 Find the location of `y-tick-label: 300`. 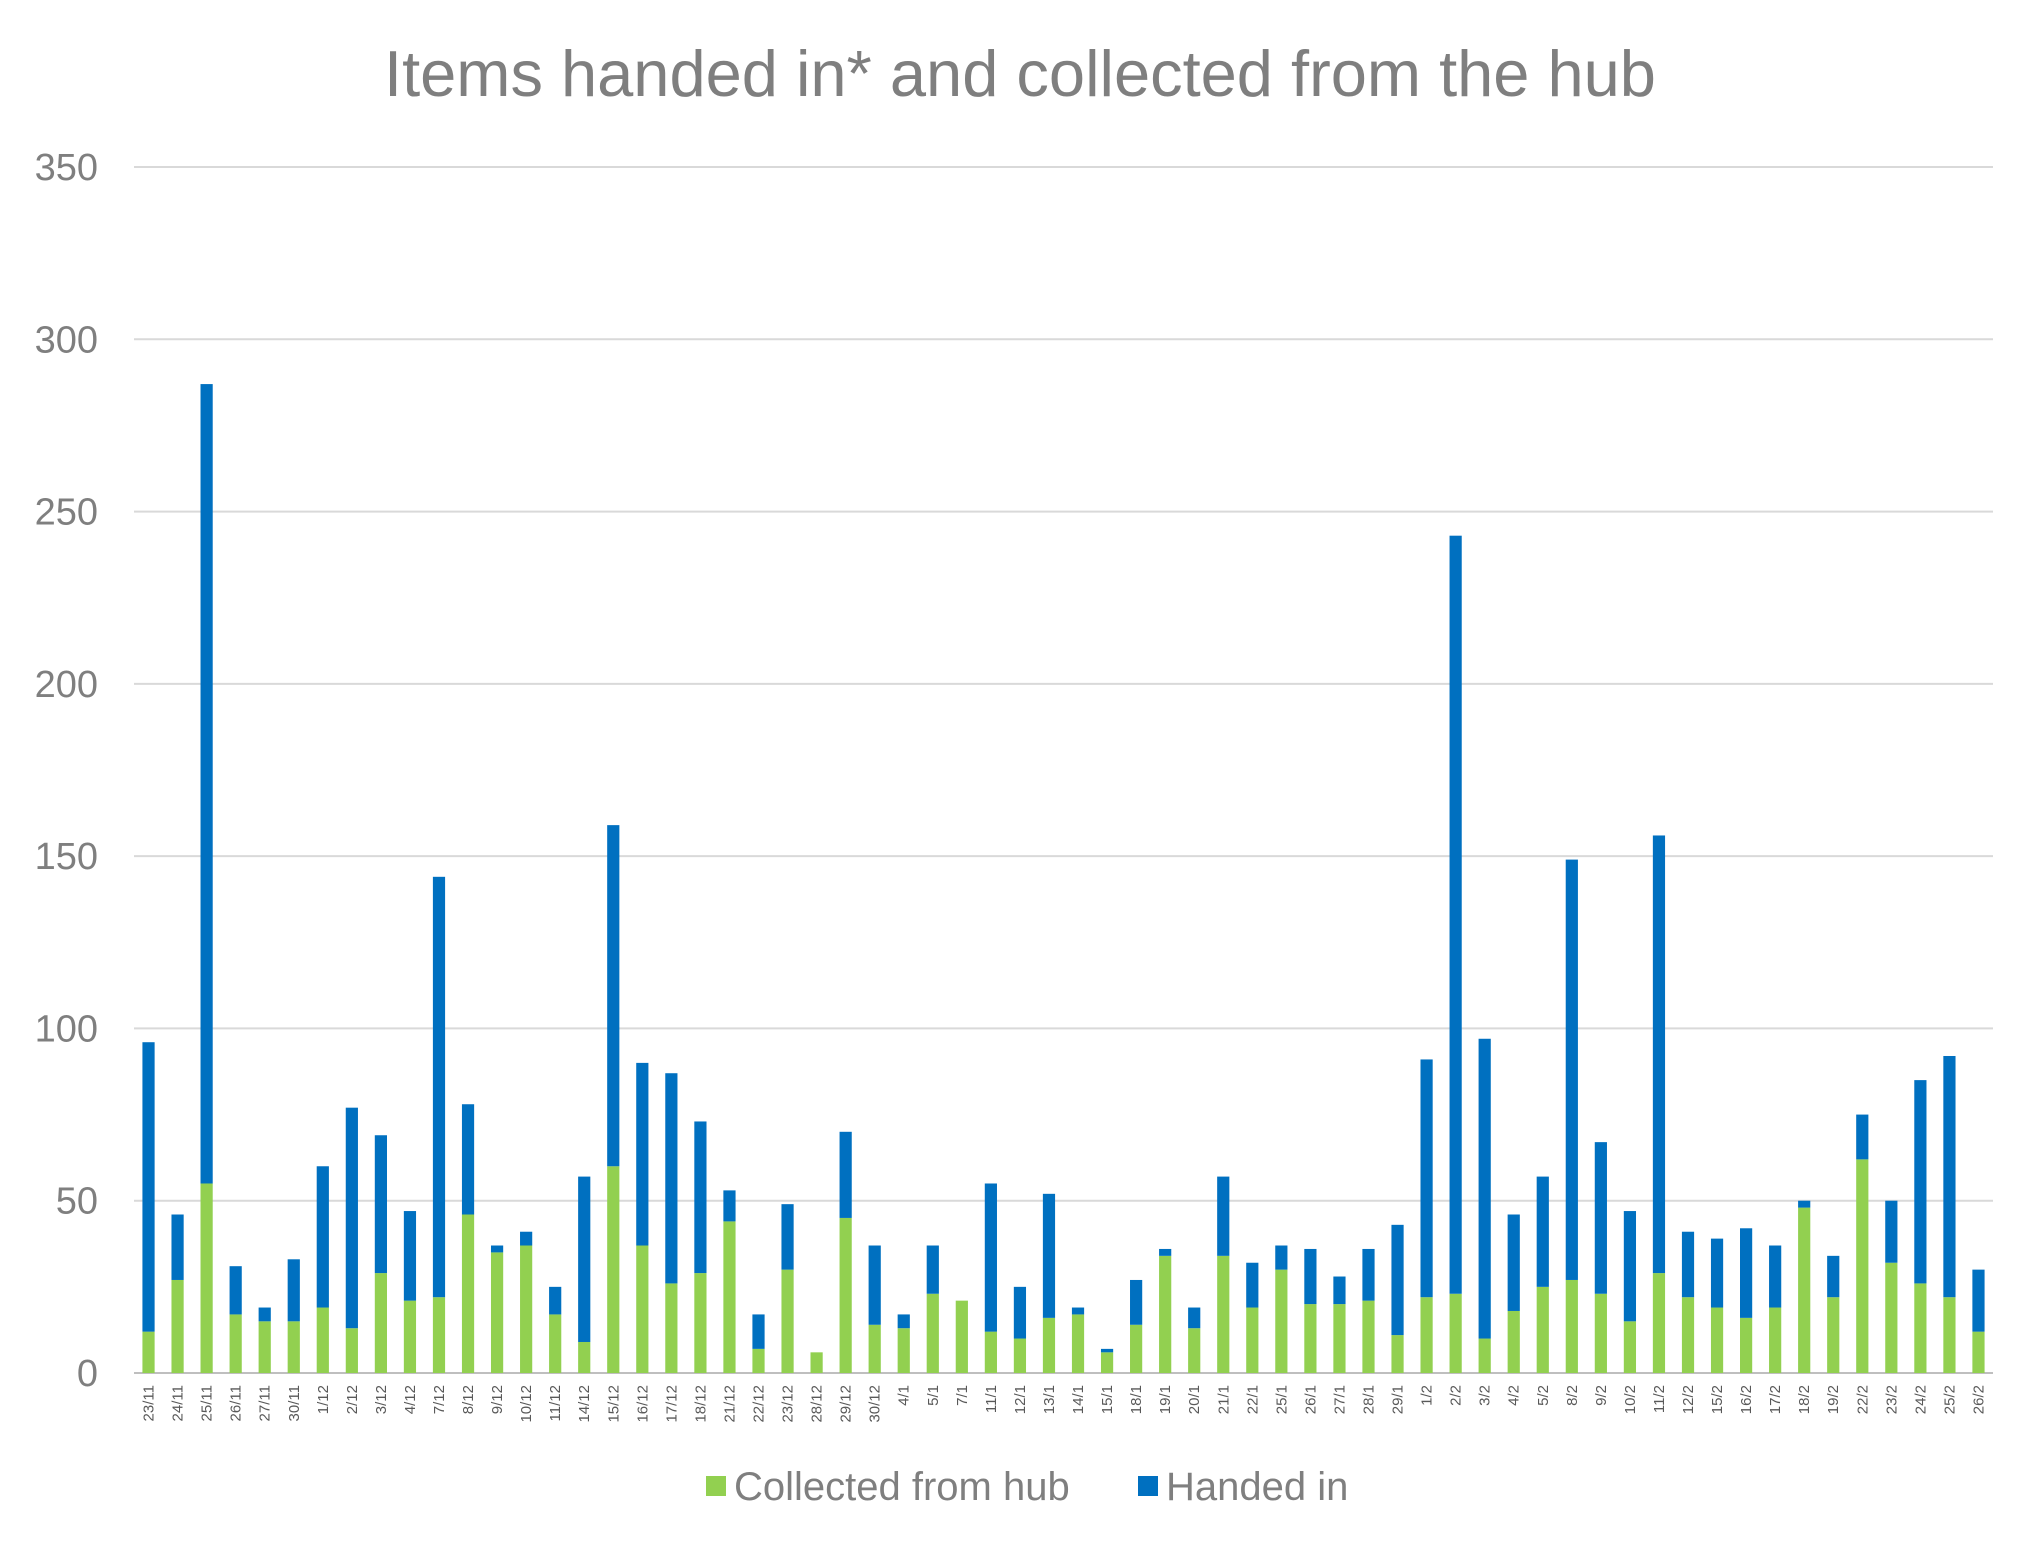

y-tick-label: 300 is located at coordinates (66, 340).